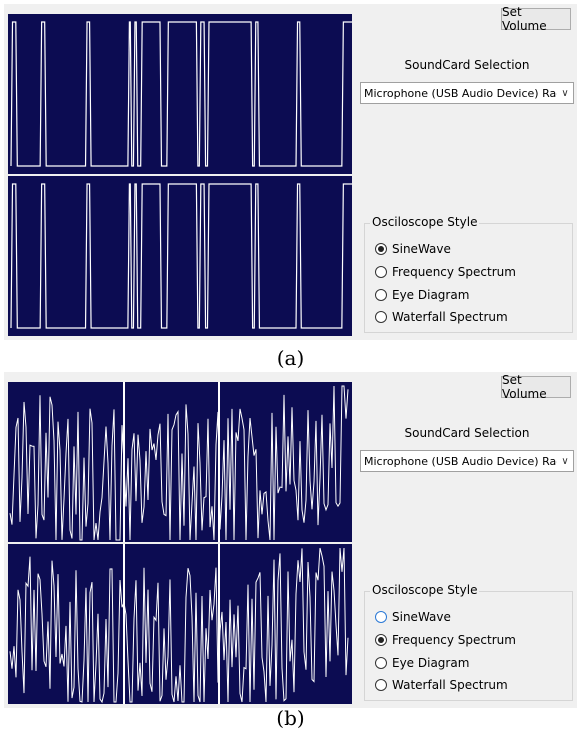 The width and height of the screenshot is (581, 731). Describe the element at coordinates (290, 358) in the screenshot. I see `figure-caption-a: (a)` at that location.